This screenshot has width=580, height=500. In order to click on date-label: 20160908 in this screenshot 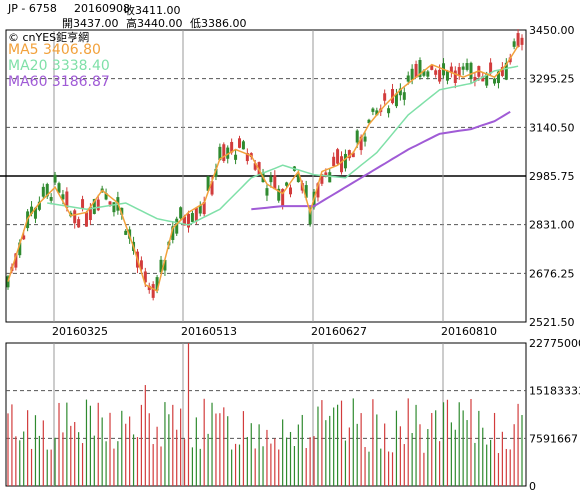, I will do `click(102, 8)`.